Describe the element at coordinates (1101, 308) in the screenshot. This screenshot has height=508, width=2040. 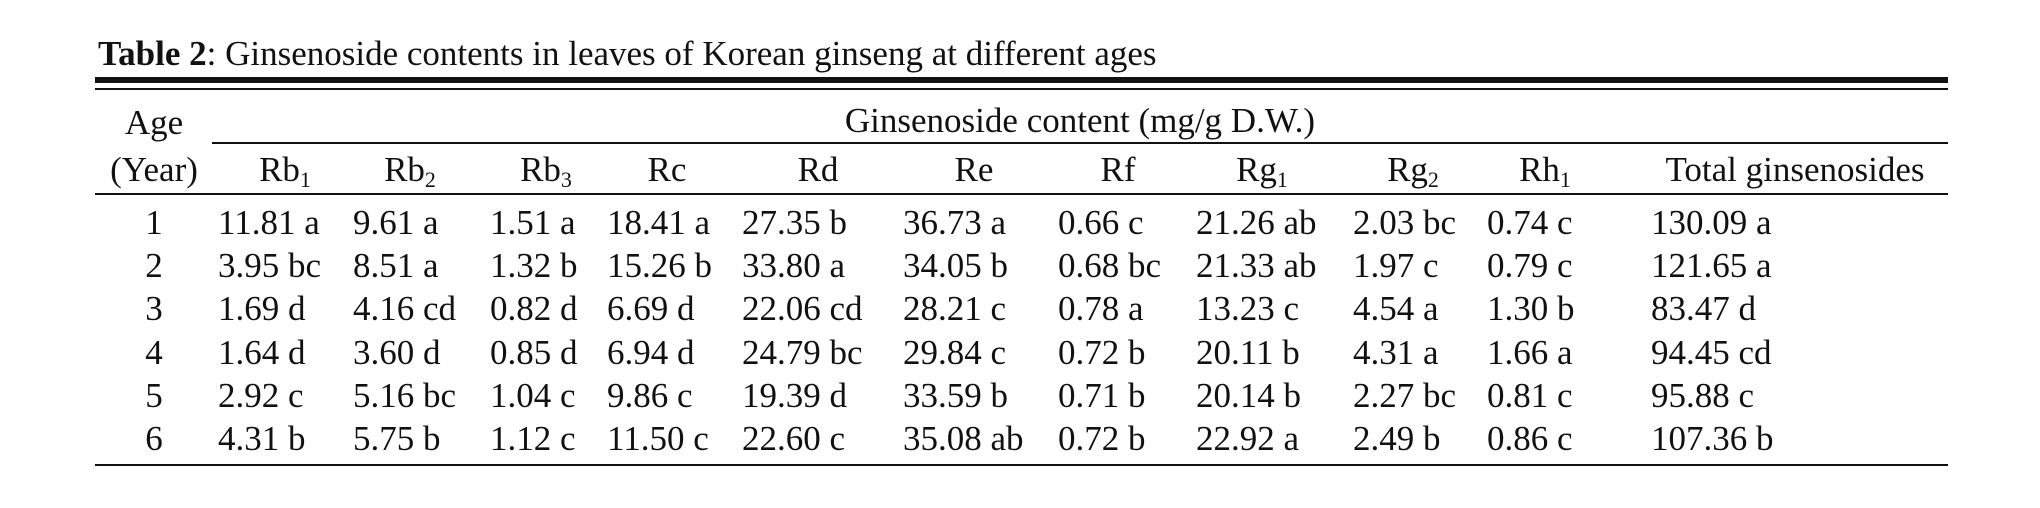
I see `table-cell: 0.78 a` at that location.